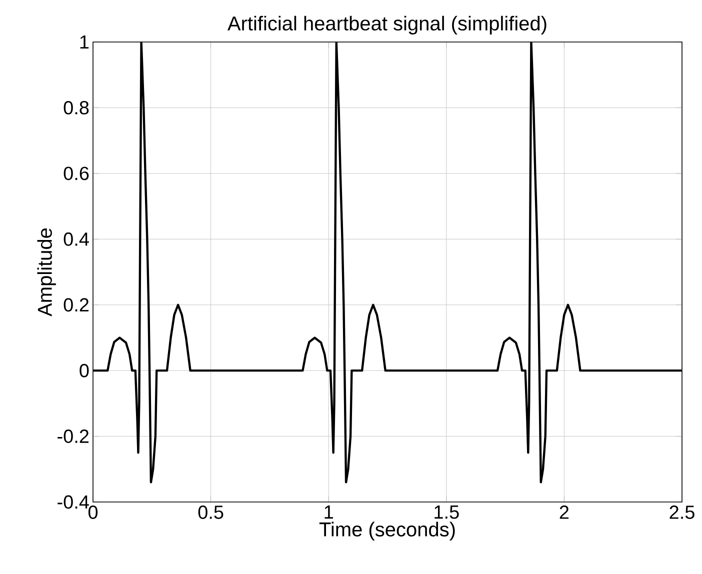 The width and height of the screenshot is (702, 574). I want to click on x-tick-label: 1, so click(328, 512).